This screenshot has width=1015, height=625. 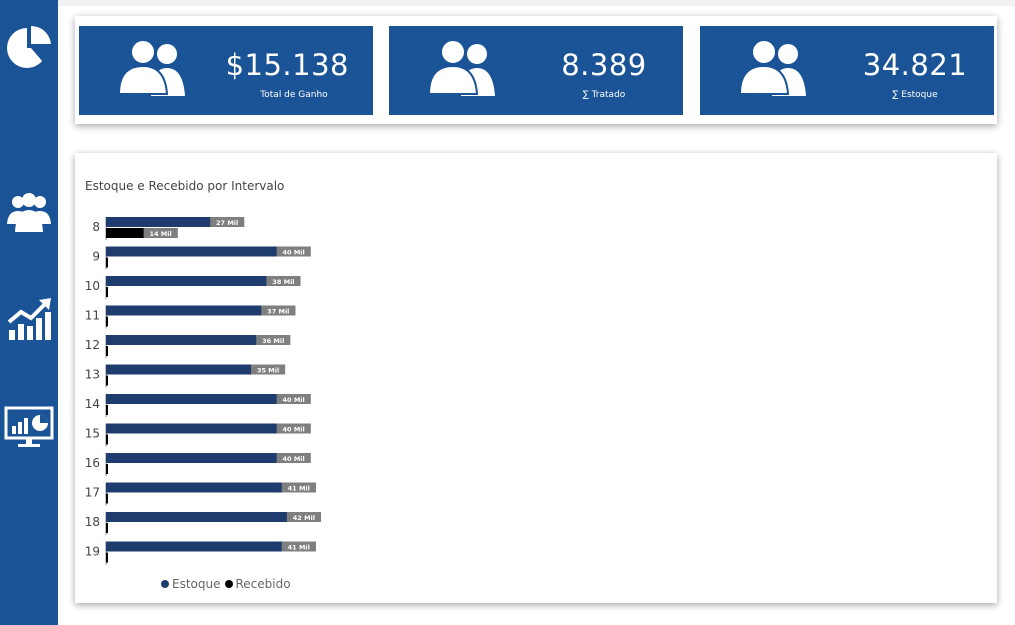 What do you see at coordinates (29, 48) in the screenshot?
I see `pie-chart-icon` at bounding box center [29, 48].